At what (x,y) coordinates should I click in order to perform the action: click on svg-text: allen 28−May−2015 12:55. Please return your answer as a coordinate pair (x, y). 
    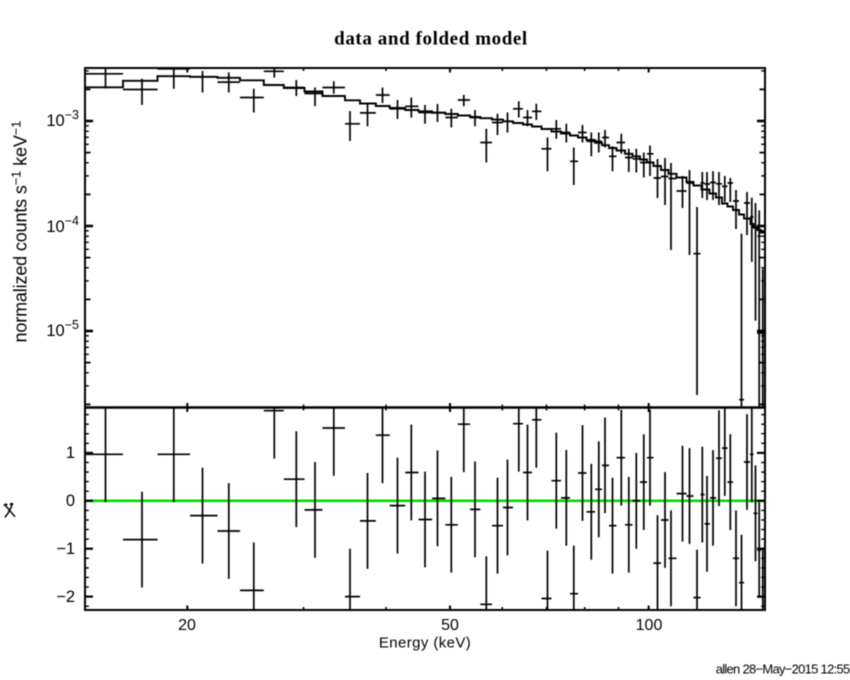
    Looking at the image, I should click on (783, 669).